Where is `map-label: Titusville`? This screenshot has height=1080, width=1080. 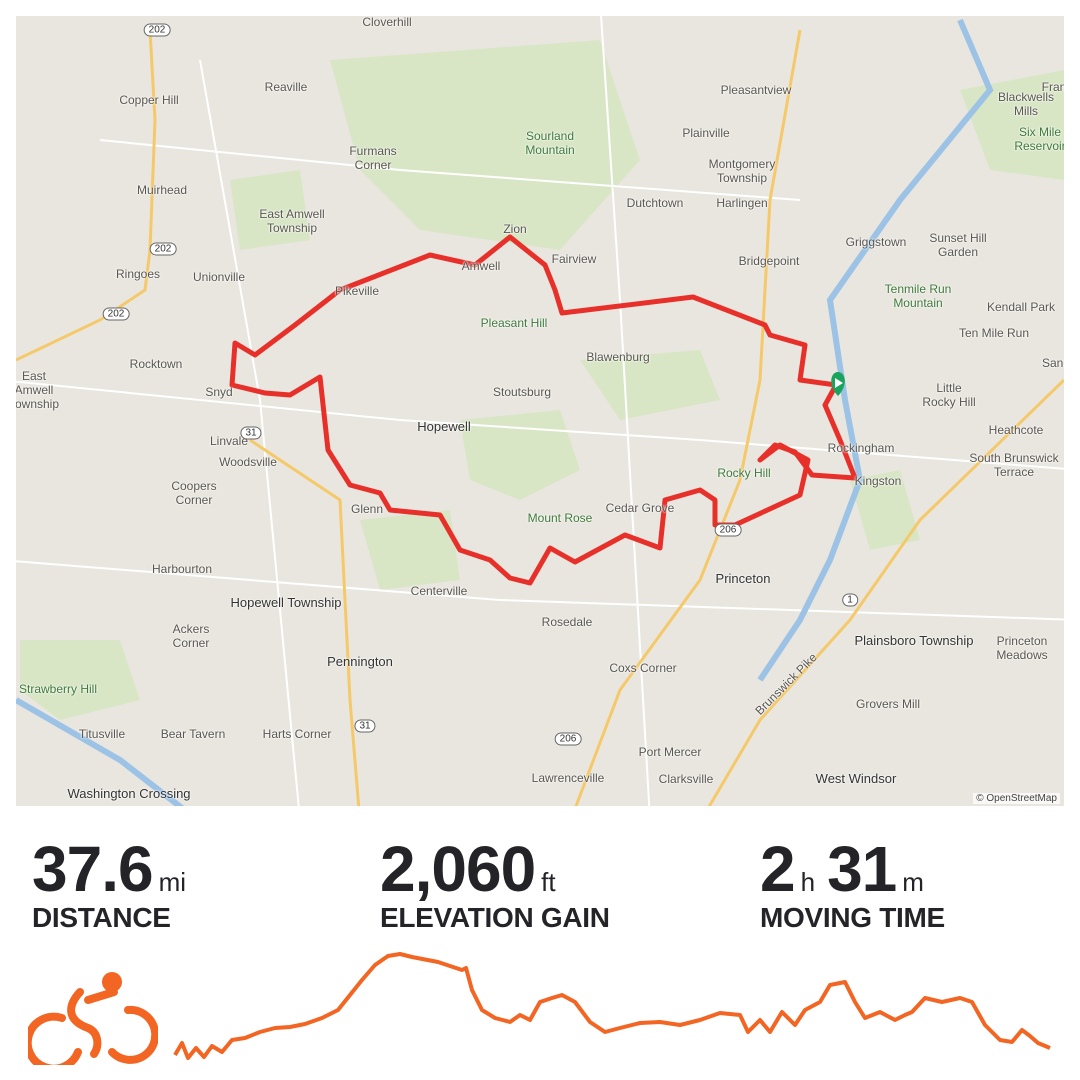
map-label: Titusville is located at coordinates (102, 734).